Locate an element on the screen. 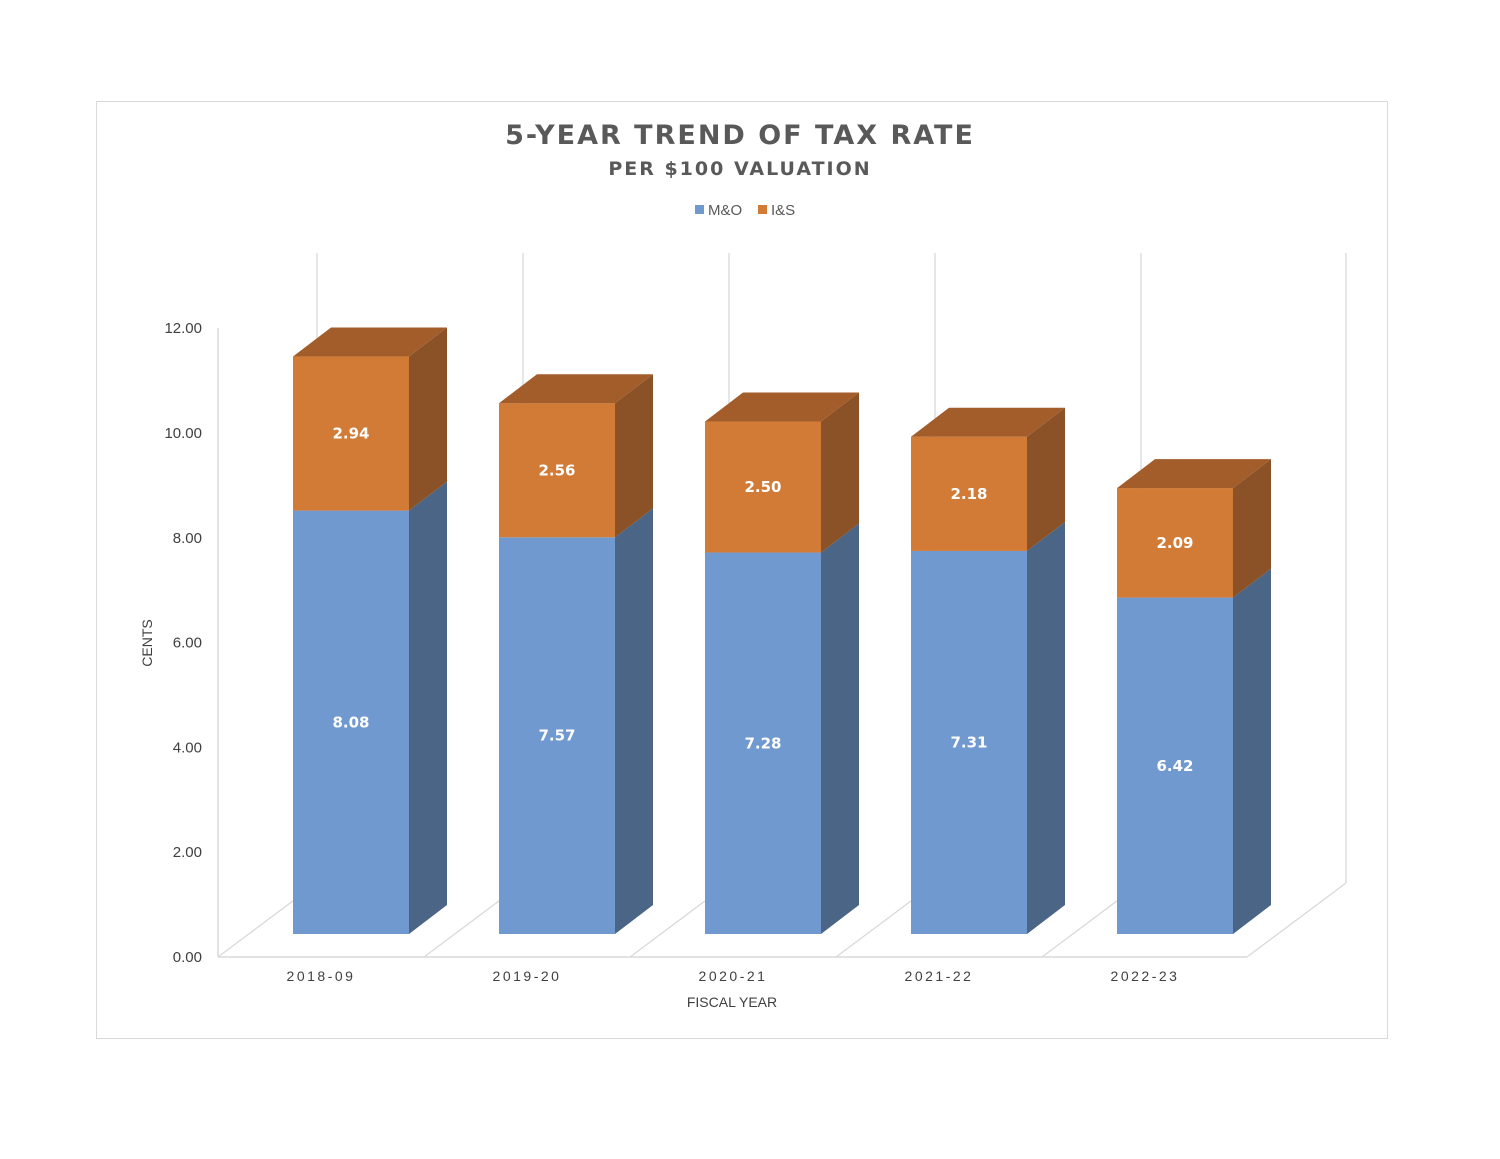  floor-line is located at coordinates (1296, 920).